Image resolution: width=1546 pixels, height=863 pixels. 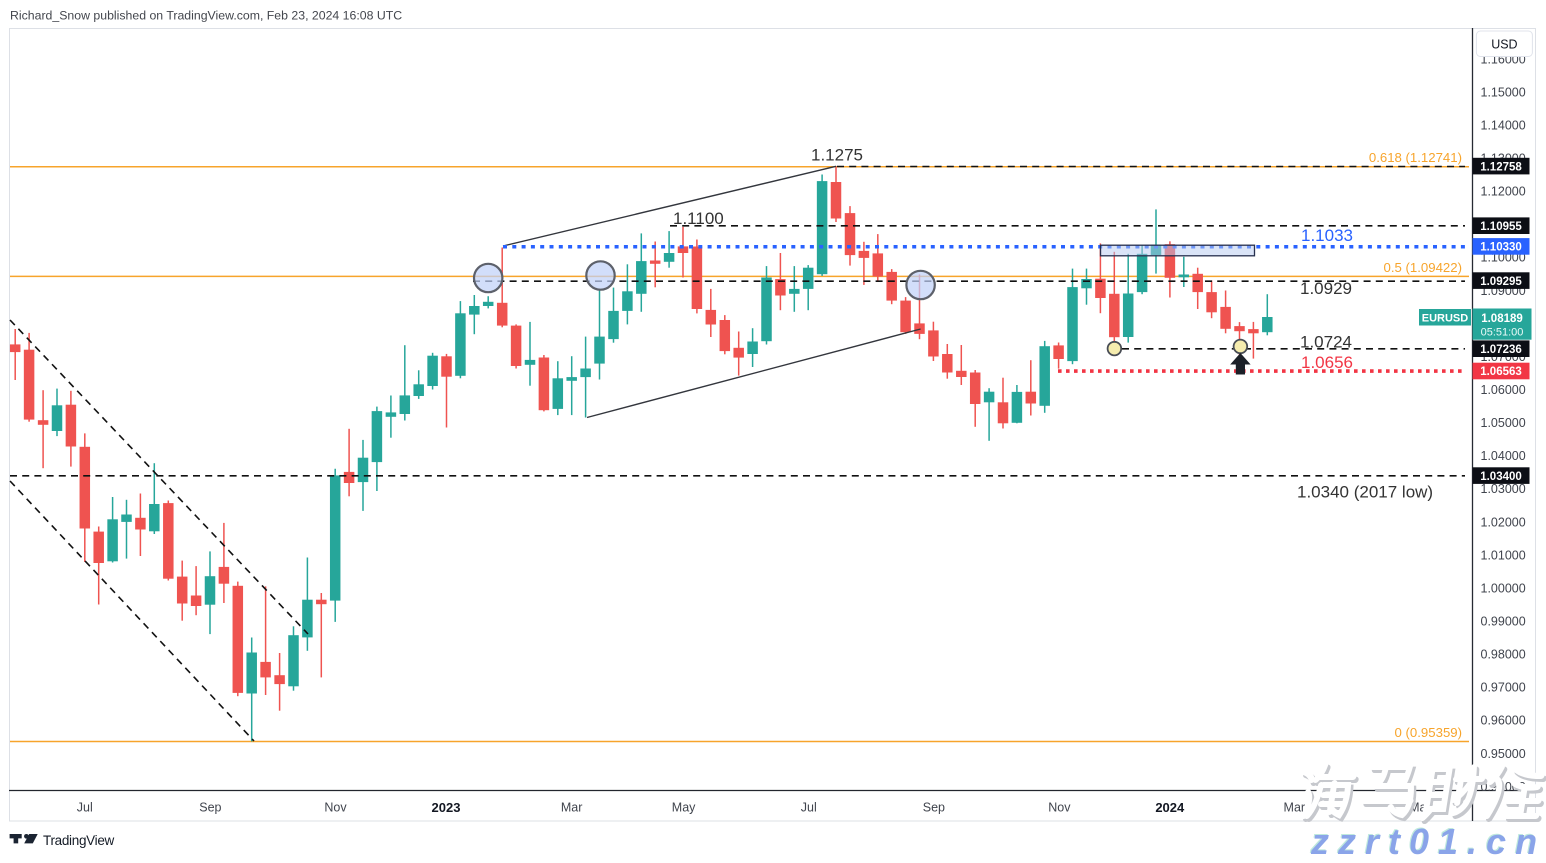 I want to click on svg-text: 1.1033, so click(x=1327, y=235).